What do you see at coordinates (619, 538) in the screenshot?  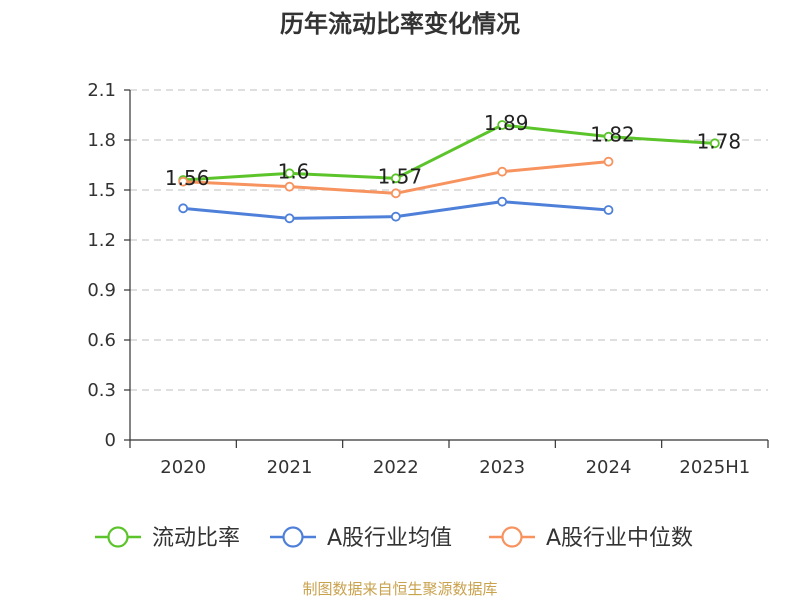 I see `legend-label: A股行业中位数` at bounding box center [619, 538].